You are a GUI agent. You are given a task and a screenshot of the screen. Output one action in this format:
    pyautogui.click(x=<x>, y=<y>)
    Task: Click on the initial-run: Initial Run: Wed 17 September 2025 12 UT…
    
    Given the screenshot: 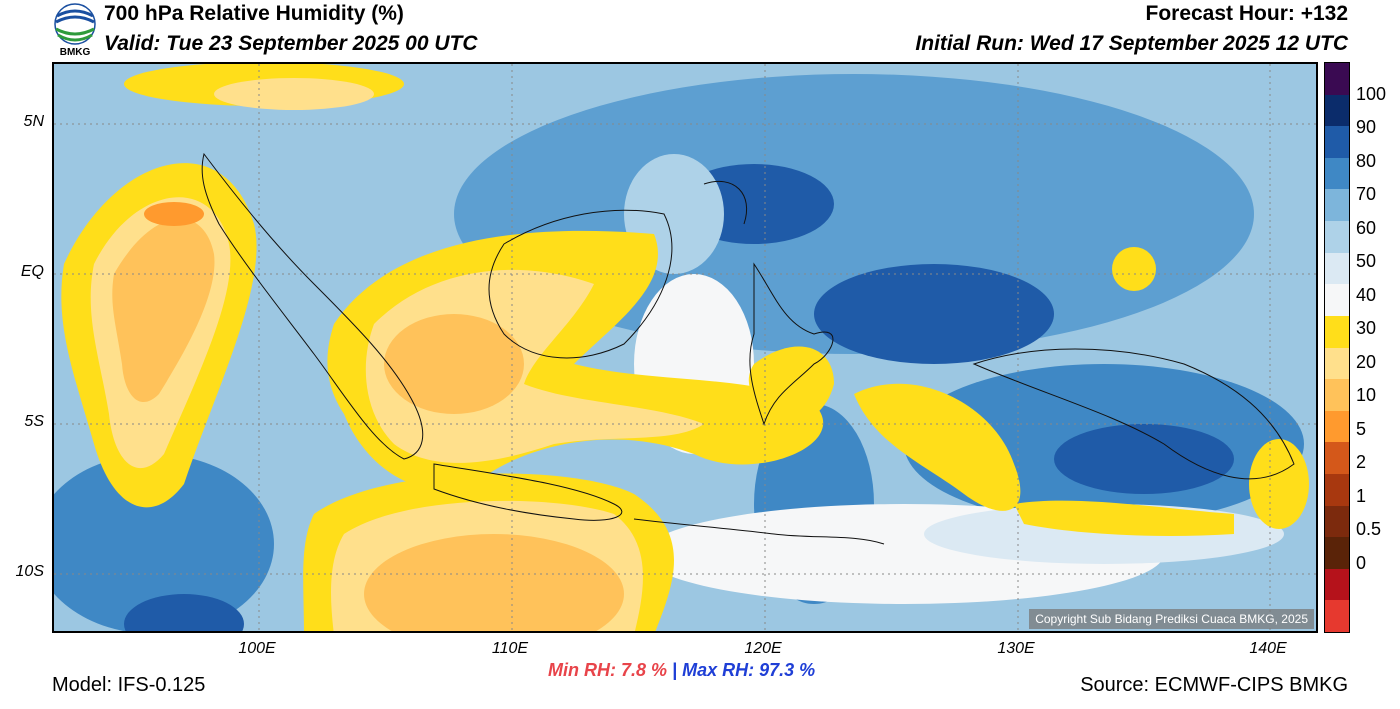 What is the action you would take?
    pyautogui.click(x=1131, y=43)
    